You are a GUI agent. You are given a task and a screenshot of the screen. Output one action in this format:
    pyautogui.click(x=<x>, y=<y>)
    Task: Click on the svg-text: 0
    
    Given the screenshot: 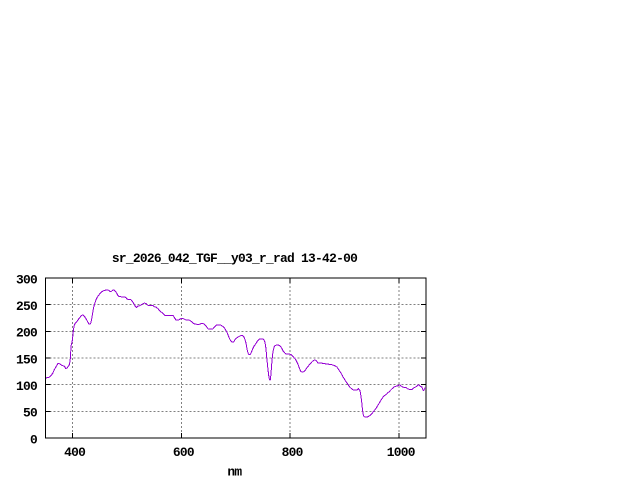 What is the action you would take?
    pyautogui.click(x=33, y=439)
    